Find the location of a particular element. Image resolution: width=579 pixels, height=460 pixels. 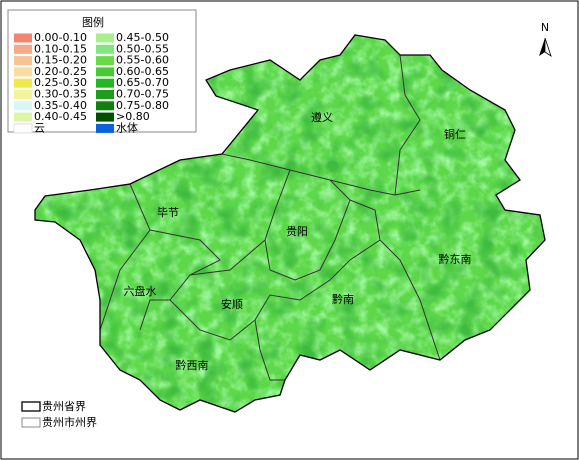

region-label: 遵义 is located at coordinates (322, 117).